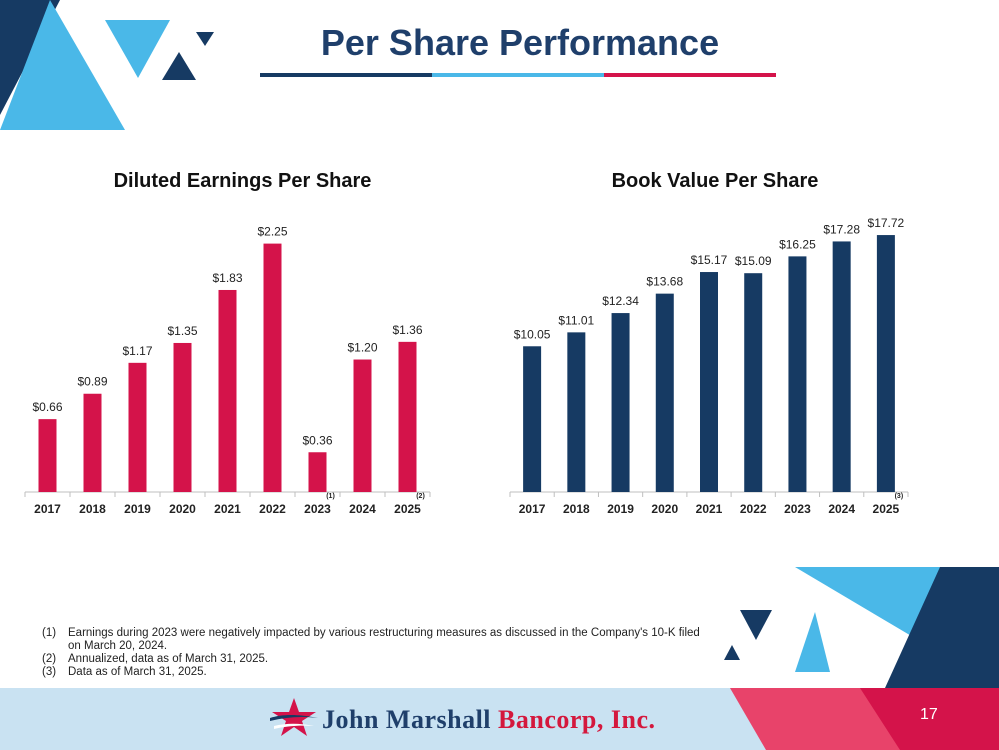  What do you see at coordinates (420, 496) in the screenshot?
I see `category-note-2025: (2)` at bounding box center [420, 496].